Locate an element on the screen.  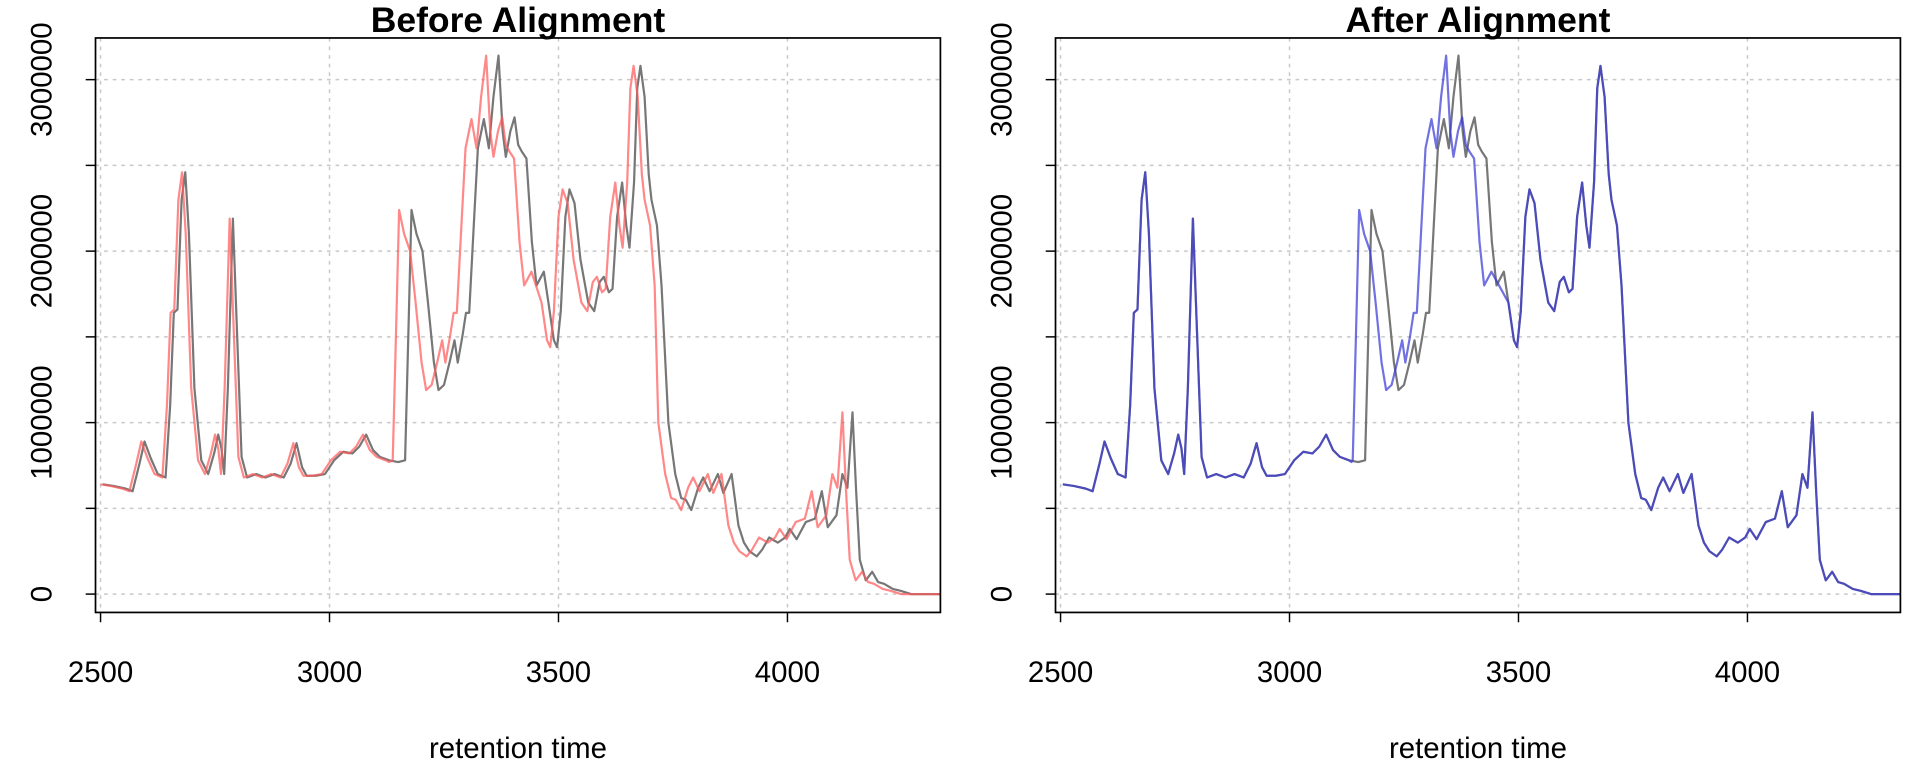
chart-title: After Alignment is located at coordinates (1478, 20).